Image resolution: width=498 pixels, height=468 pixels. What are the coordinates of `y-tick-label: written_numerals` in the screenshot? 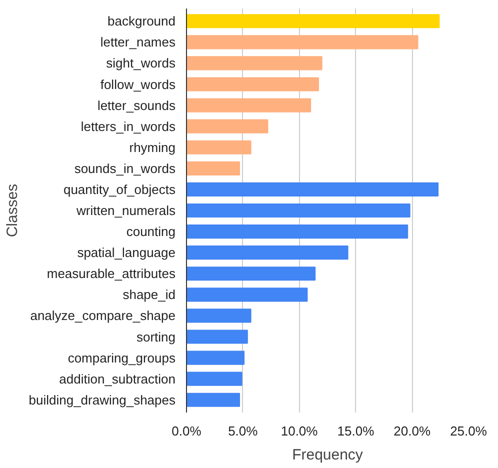 It's located at (126, 210).